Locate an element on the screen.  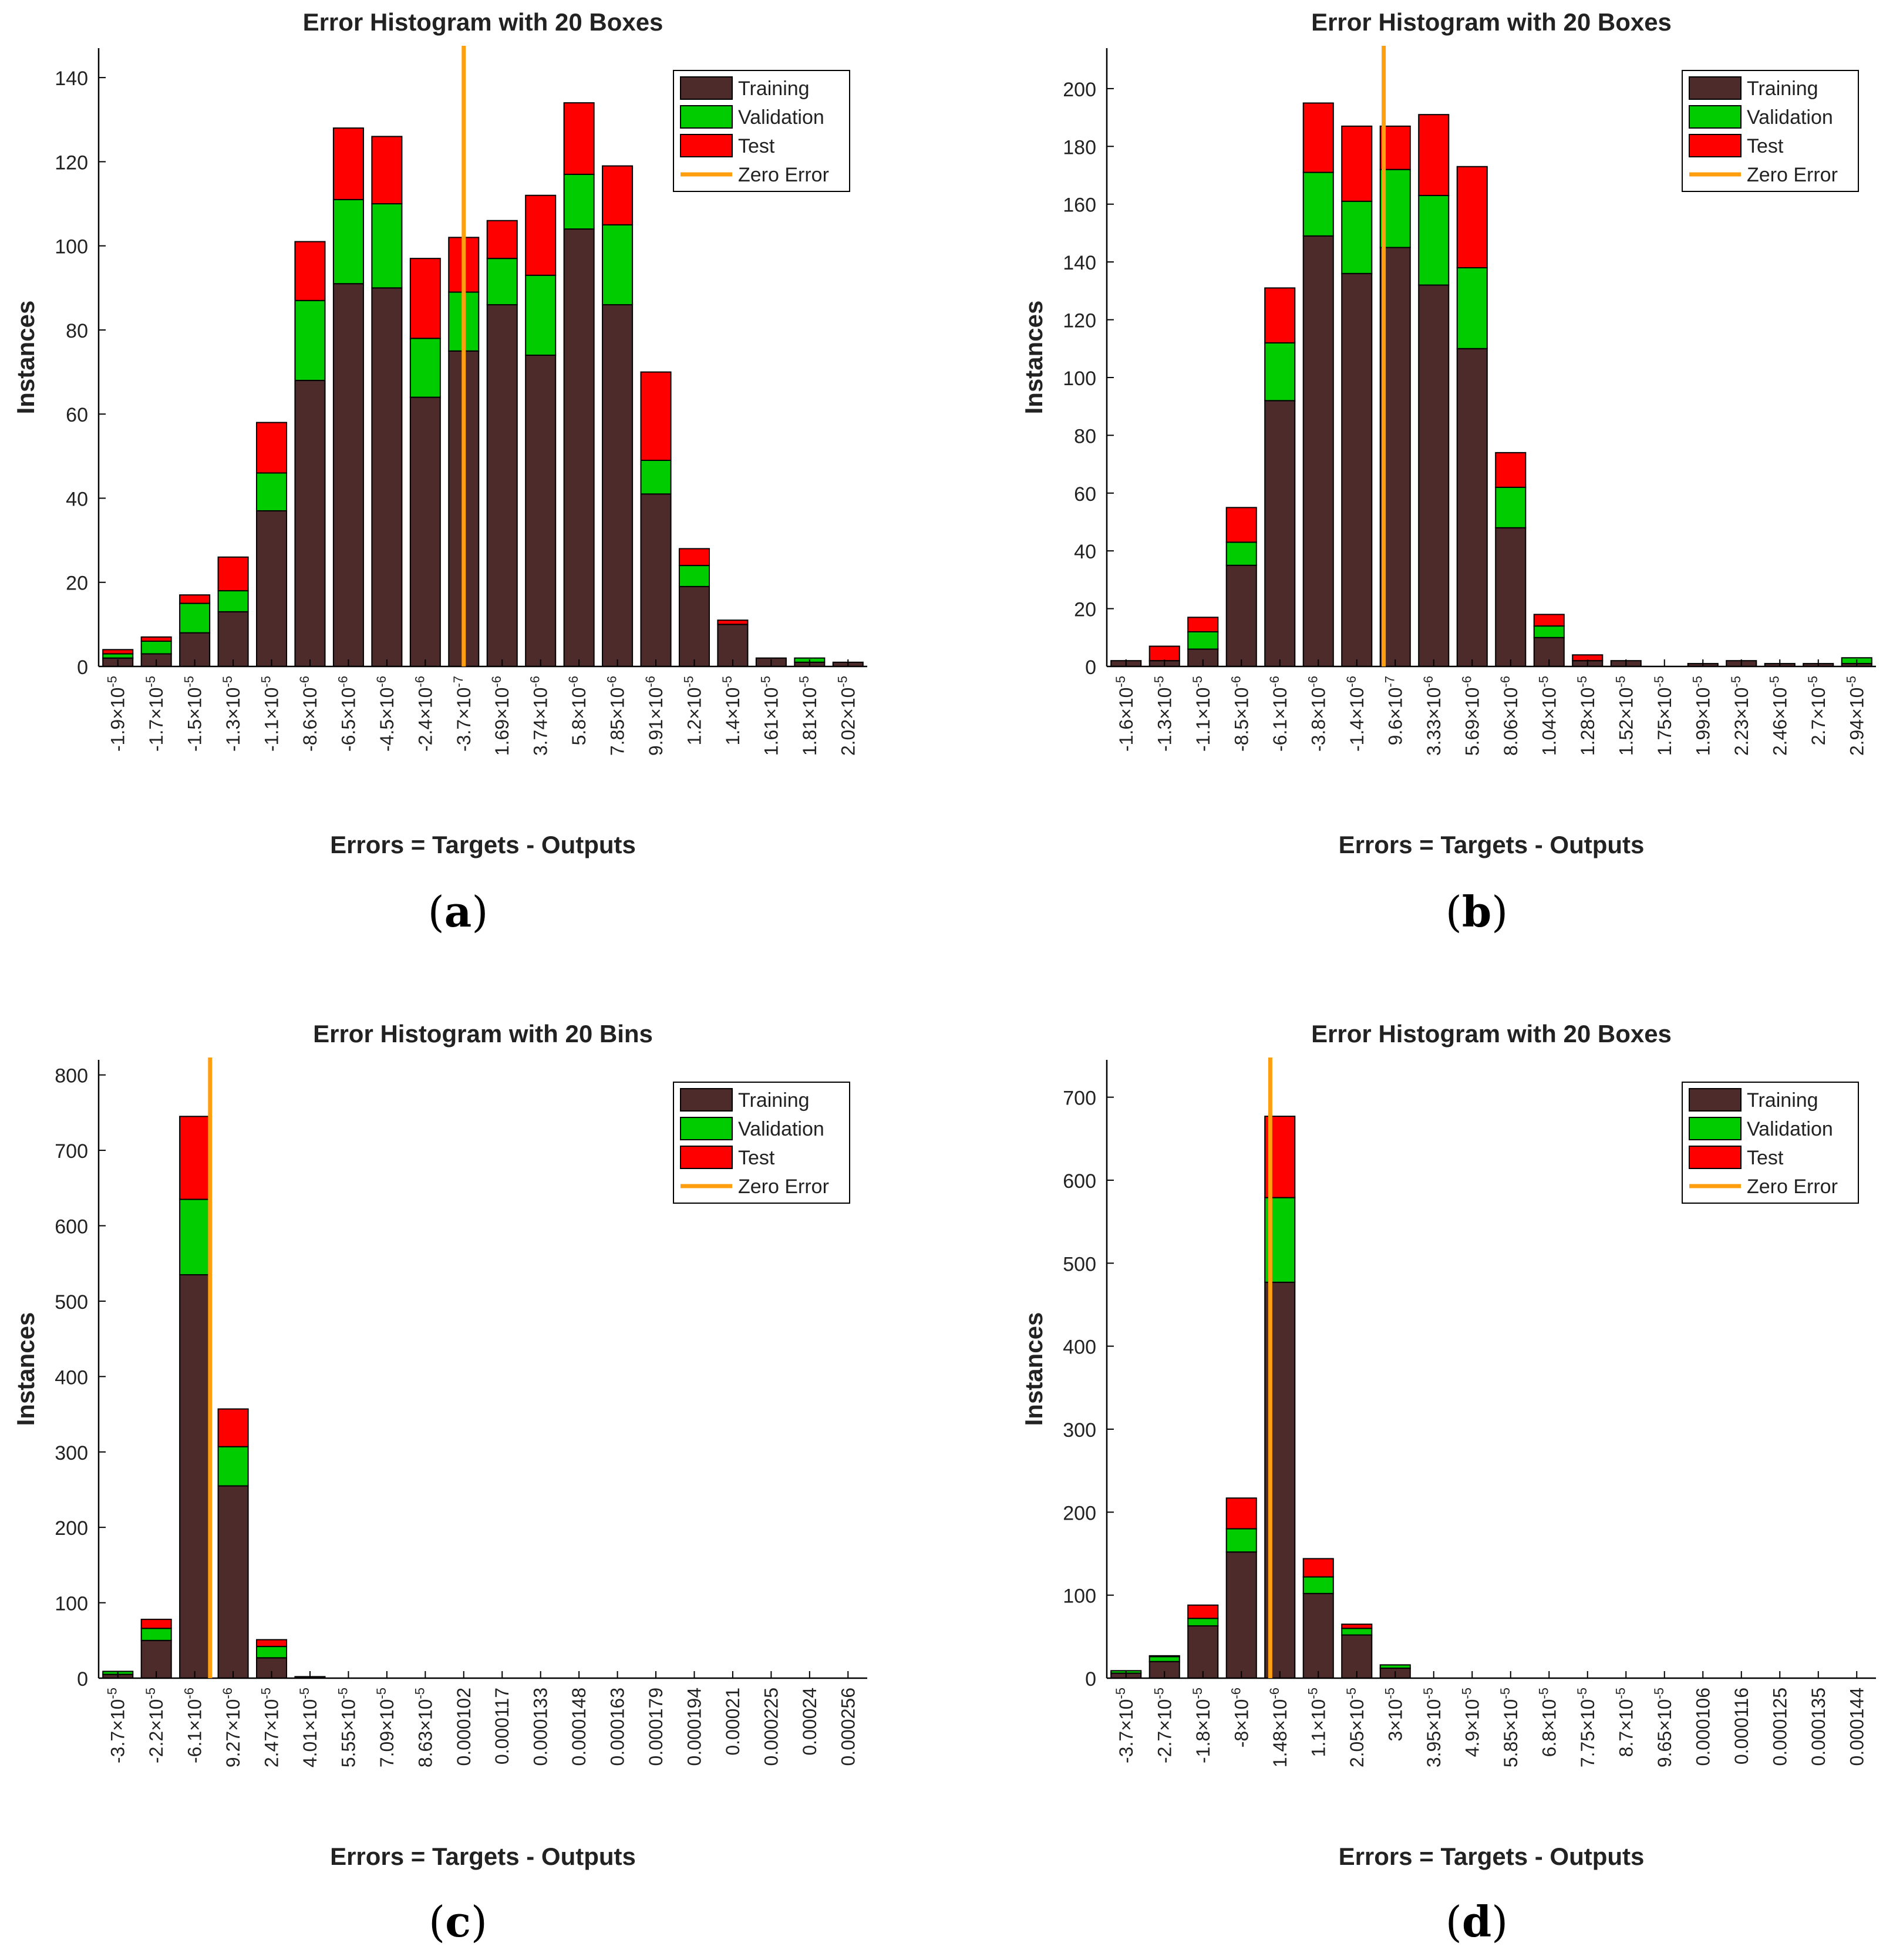
x-tick-label: 8.06×10-6 is located at coordinates (1509, 716).